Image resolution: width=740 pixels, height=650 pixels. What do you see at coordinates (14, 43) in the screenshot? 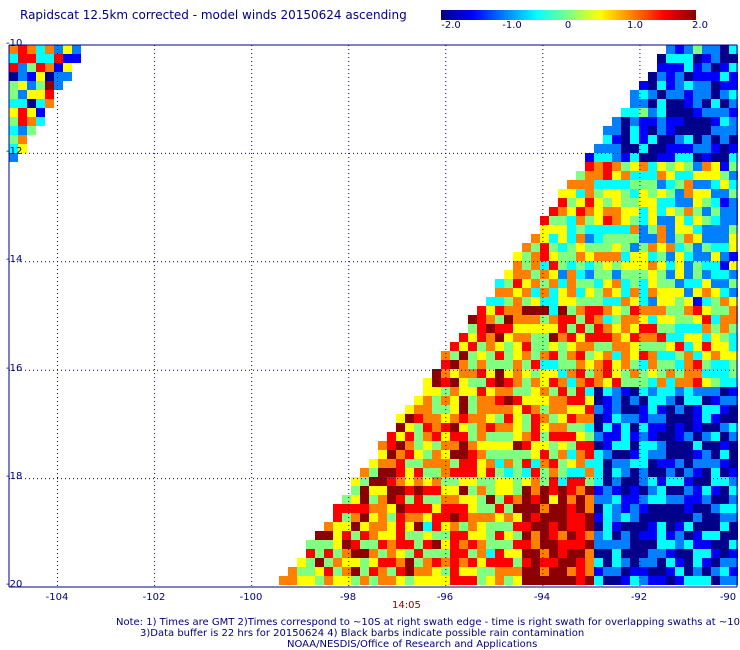
I see `lat-label: -10` at bounding box center [14, 43].